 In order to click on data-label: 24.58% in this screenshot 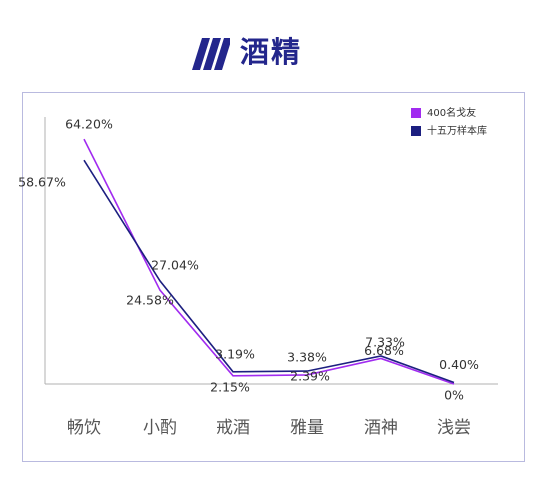, I will do `click(150, 300)`.